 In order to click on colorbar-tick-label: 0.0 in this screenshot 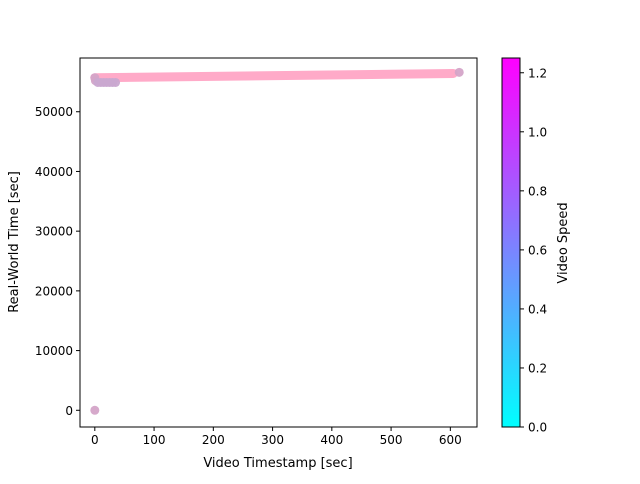, I will do `click(537, 428)`.